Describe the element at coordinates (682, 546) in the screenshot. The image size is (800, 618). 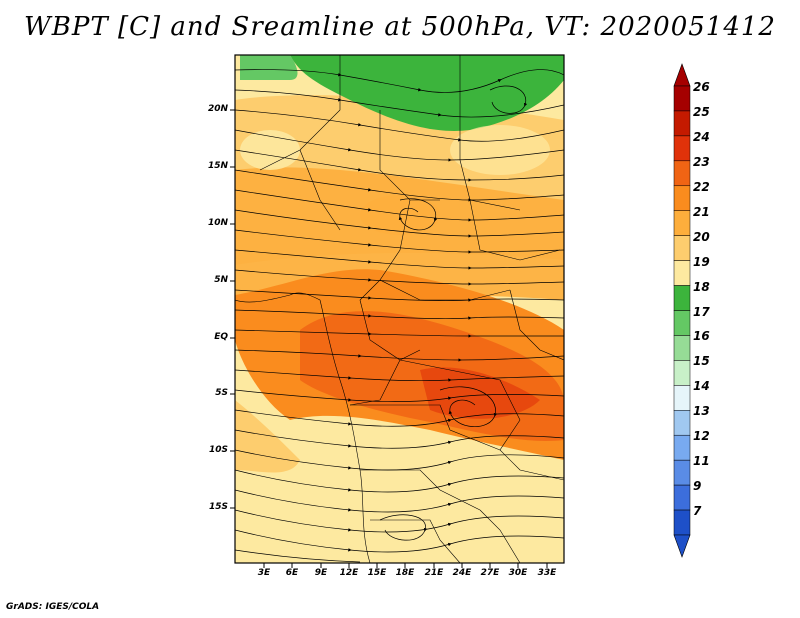
I see `colorbar-min-arrow` at that location.